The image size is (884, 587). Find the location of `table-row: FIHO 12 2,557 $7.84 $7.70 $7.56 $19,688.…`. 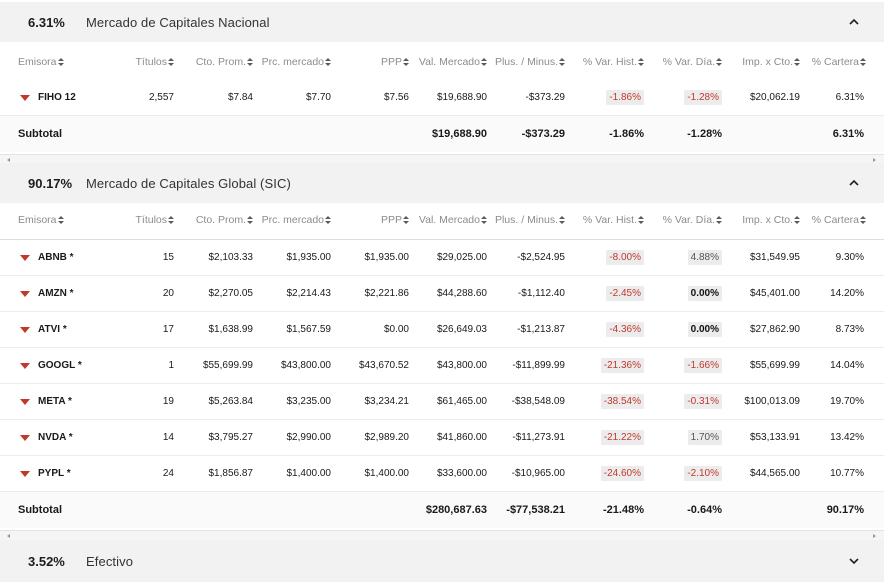

table-row: FIHO 12 2,557 $7.84 $7.70 $7.56 $19,688.… is located at coordinates (442, 98).